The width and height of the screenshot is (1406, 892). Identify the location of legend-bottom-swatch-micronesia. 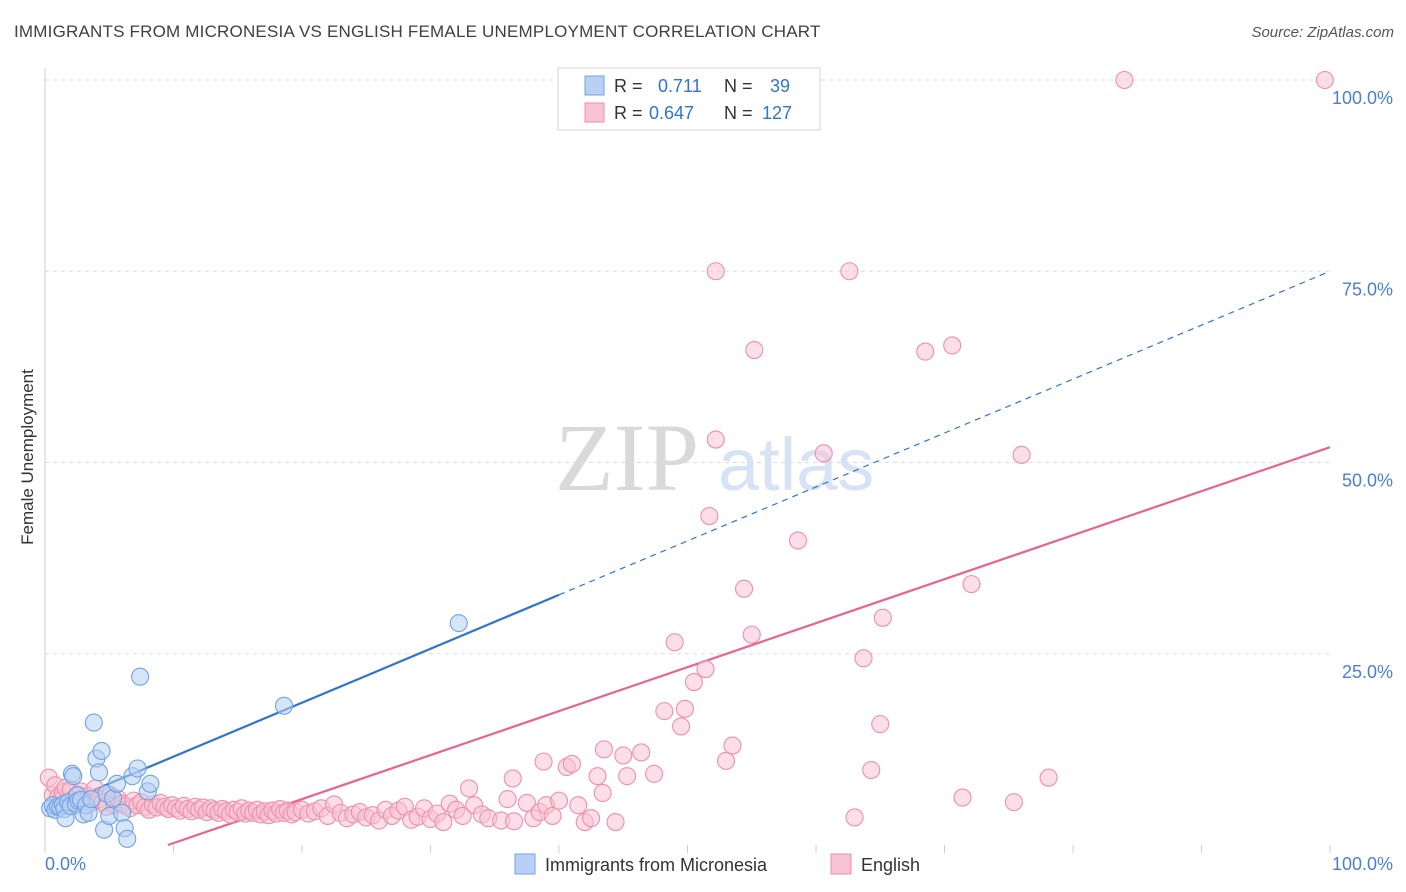
(525, 864).